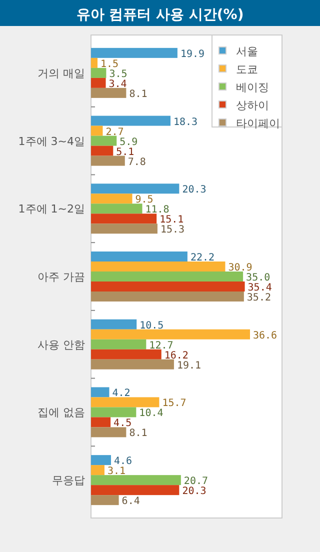  I want to click on data-label: 20.7, so click(196, 482).